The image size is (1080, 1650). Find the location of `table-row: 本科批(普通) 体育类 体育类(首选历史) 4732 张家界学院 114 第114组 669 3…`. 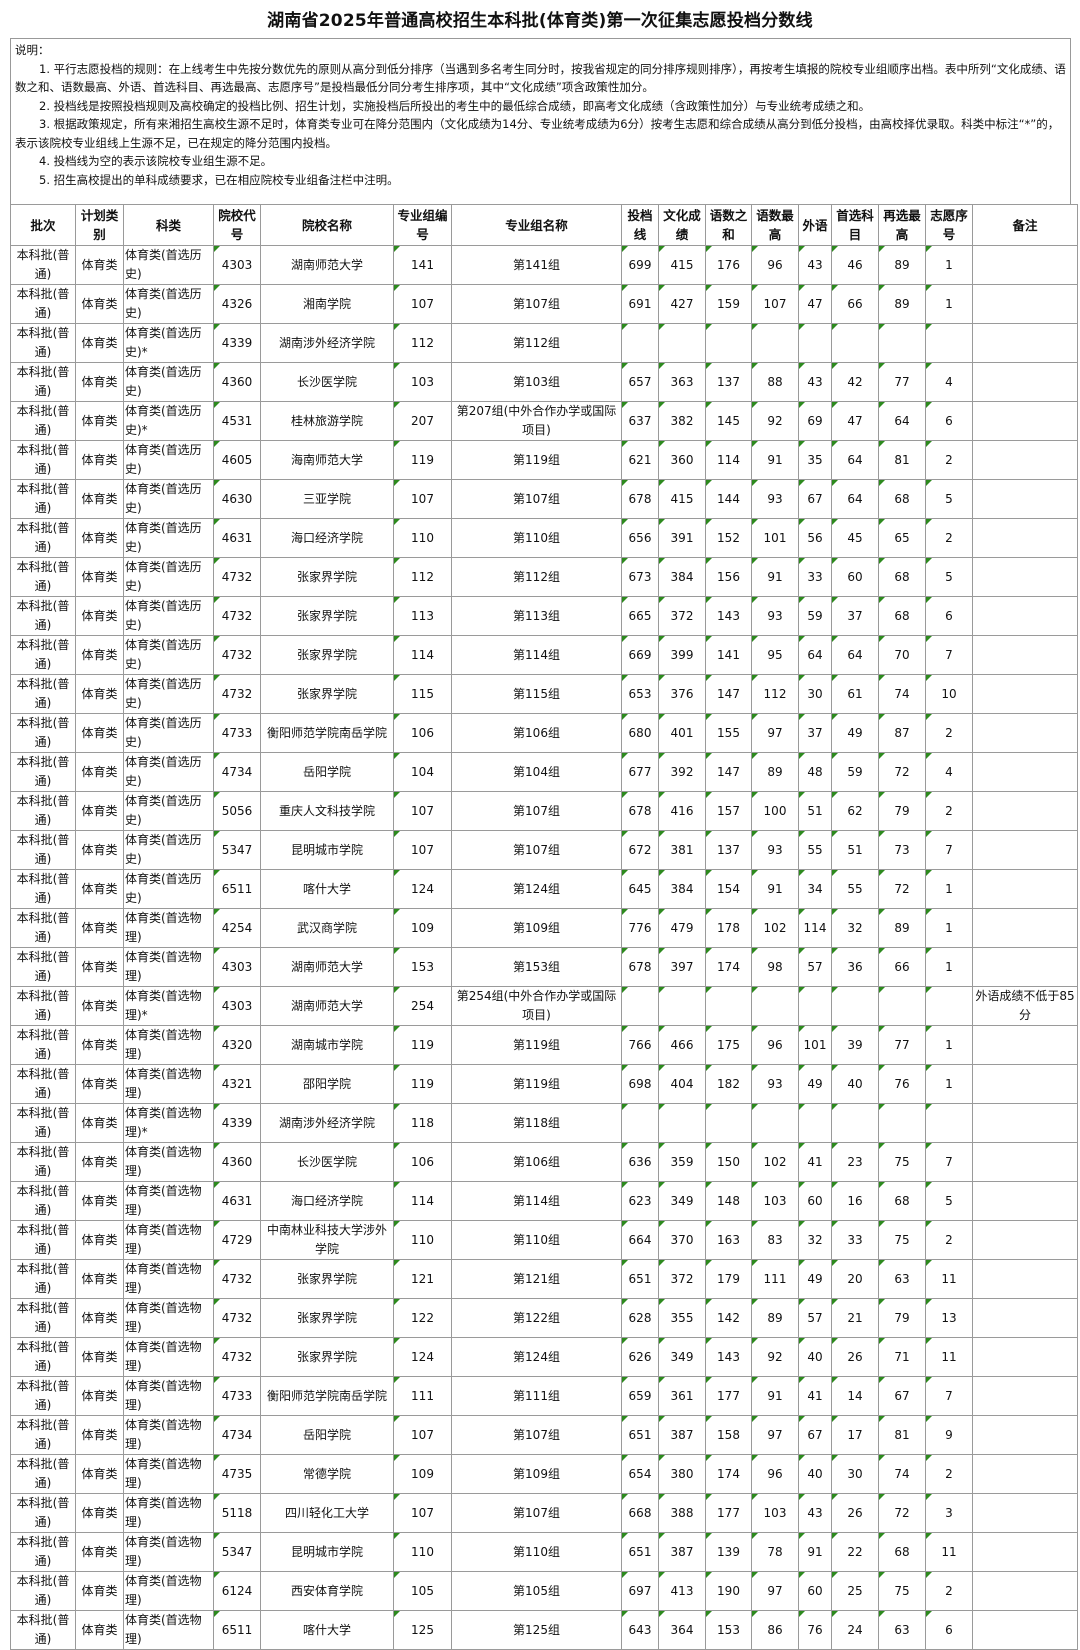

table-row: 本科批(普通) 体育类 体育类(首选历史) 4732 张家界学院 114 第114组 669 3… is located at coordinates (544, 655).